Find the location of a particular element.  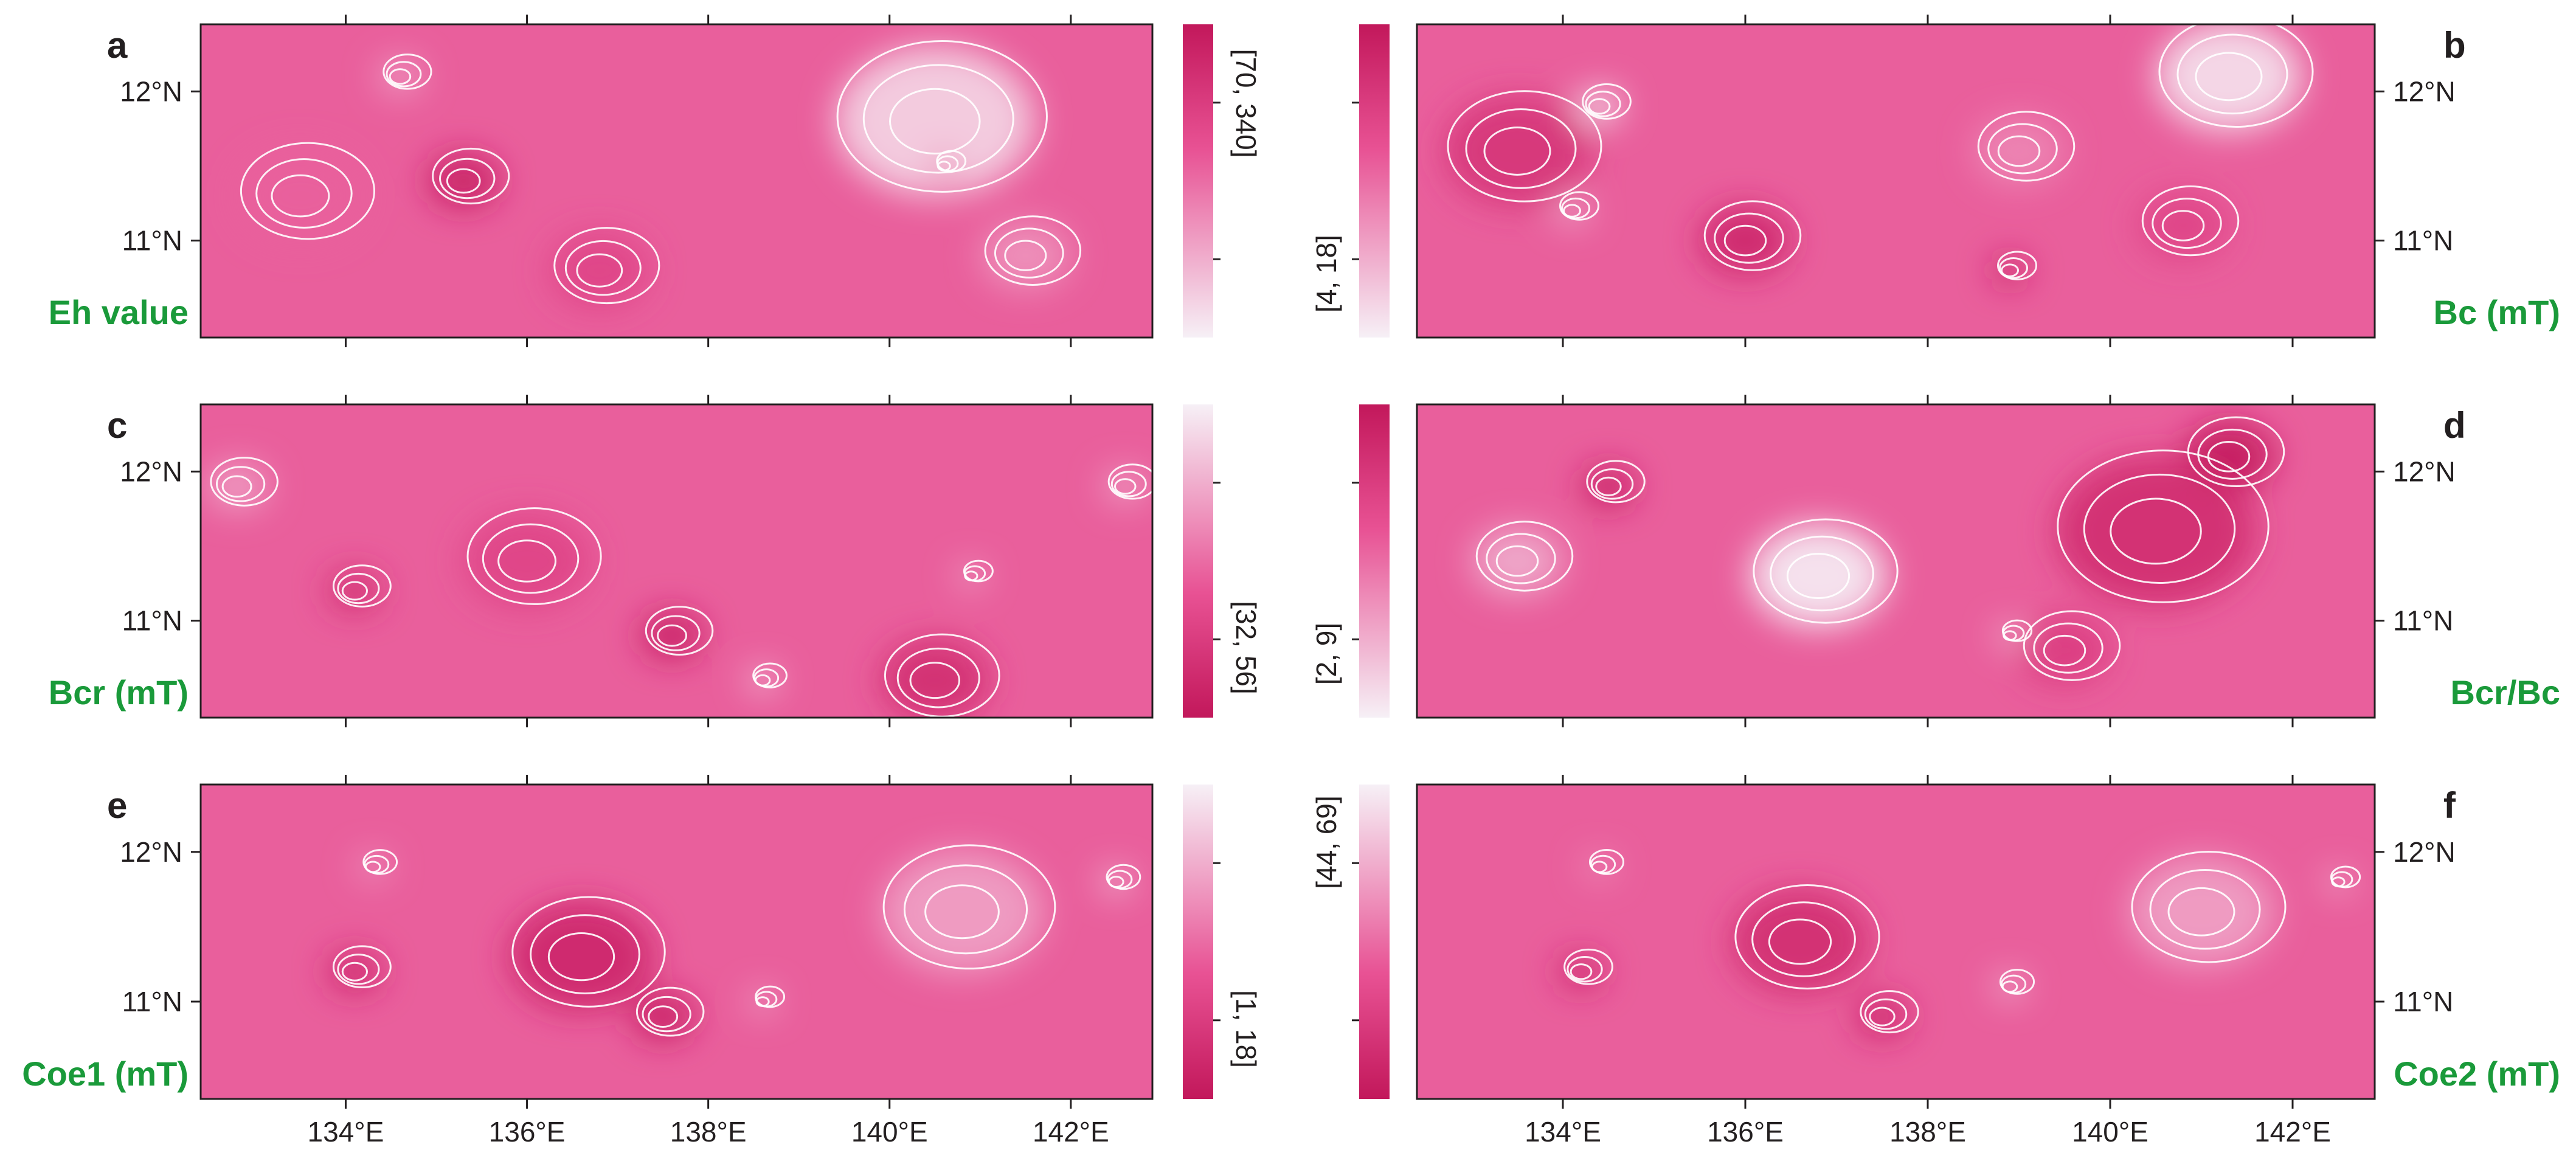

panel-d: 11°N 12°N Bcr/Bc d [2, 9] is located at coordinates (1935, 561).